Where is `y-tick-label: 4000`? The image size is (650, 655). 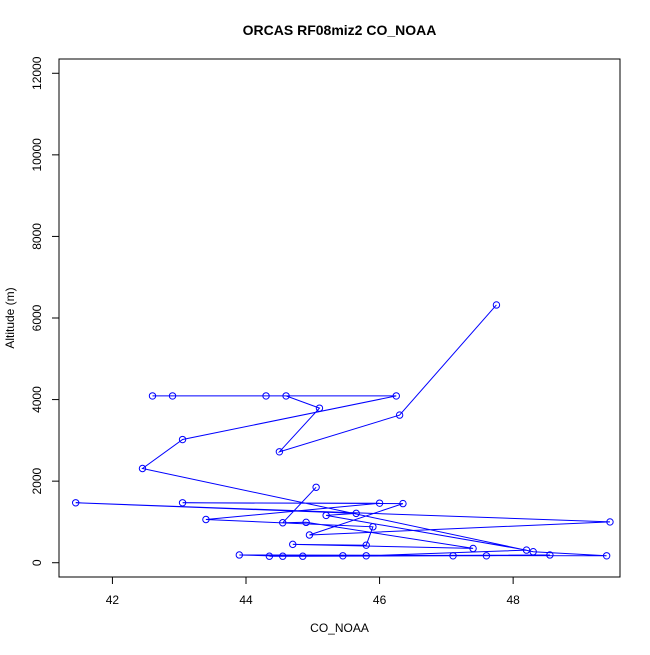
y-tick-label: 4000 is located at coordinates (37, 399).